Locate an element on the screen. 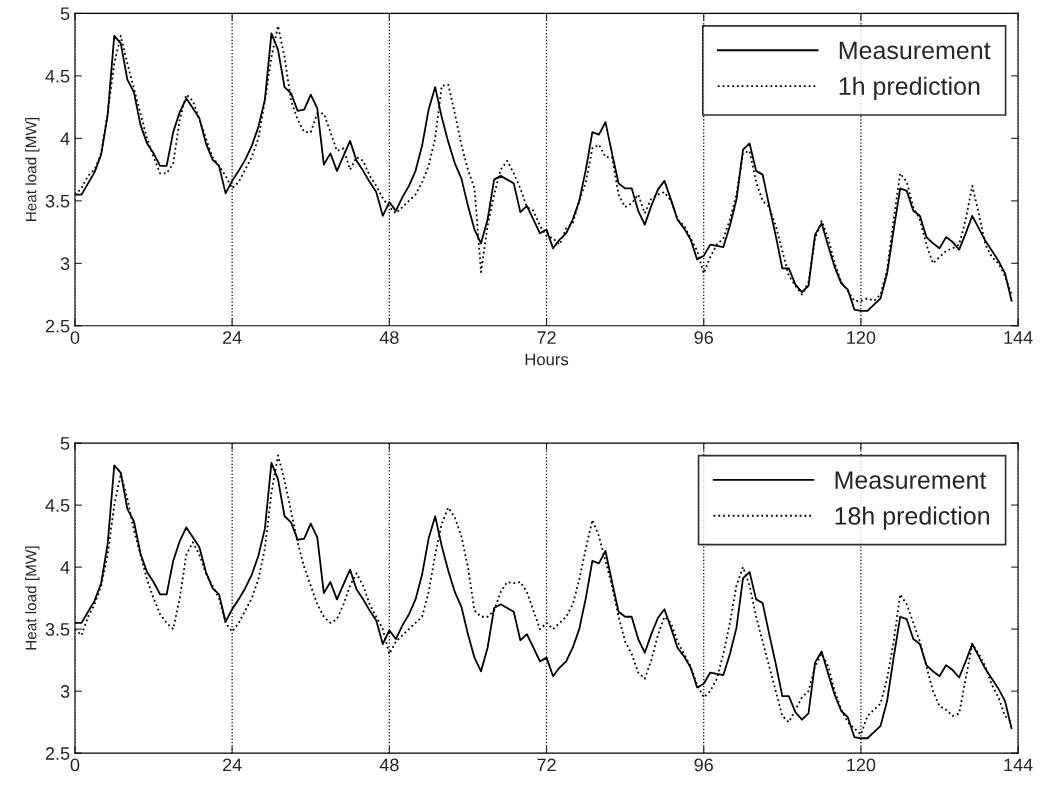  legend-label: 18h prediction is located at coordinates (912, 518).